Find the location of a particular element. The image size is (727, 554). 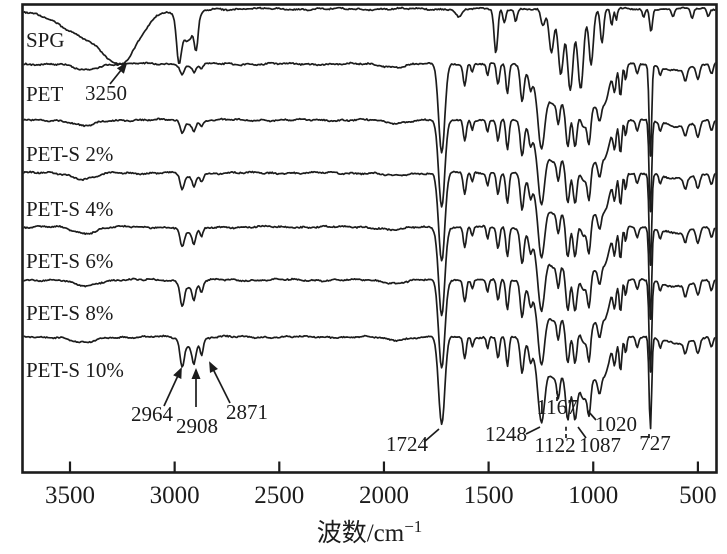

peak-annotation-727: 727 is located at coordinates (655, 443).